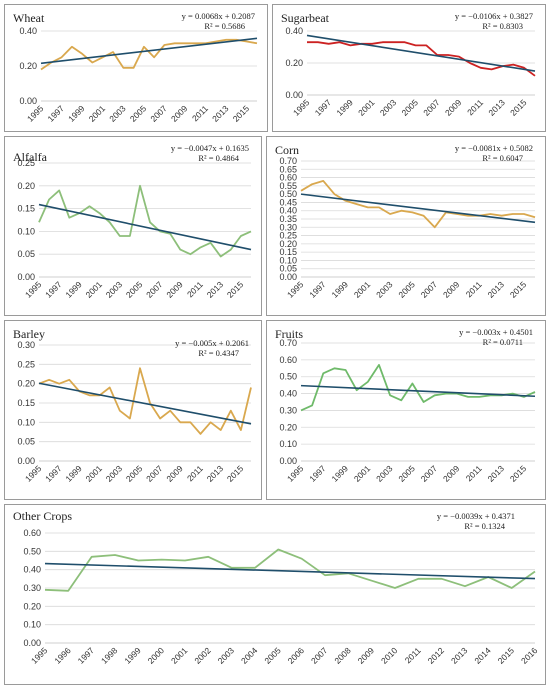 The image size is (550, 689). What do you see at coordinates (502, 26) in the screenshot?
I see `r-squared: R² = 0.8303` at bounding box center [502, 26].